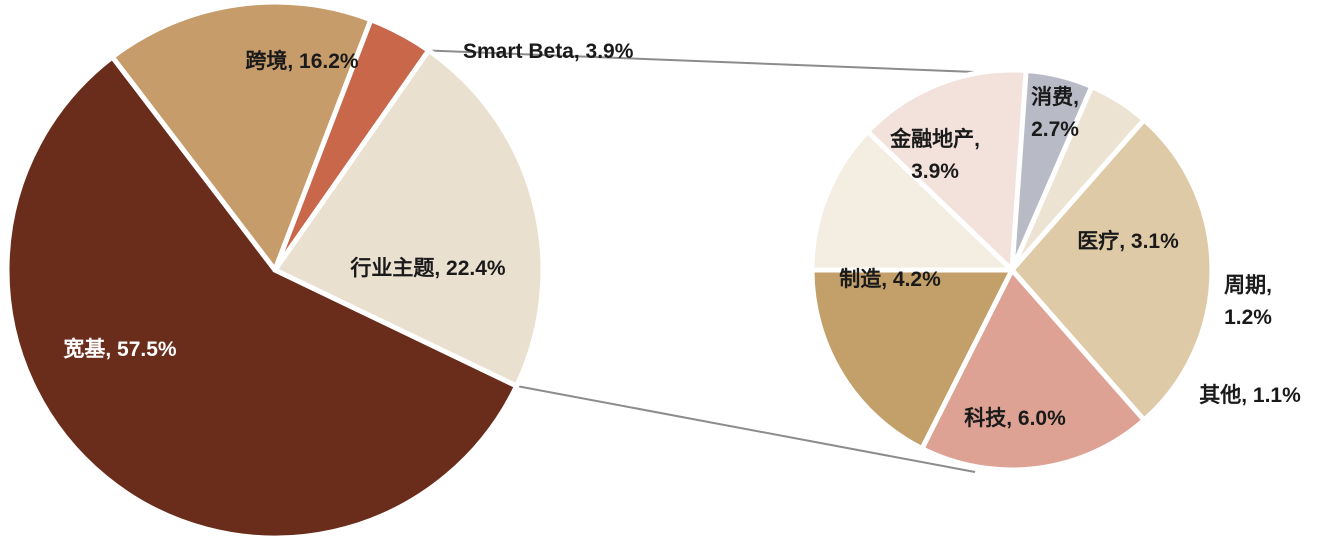 The height and width of the screenshot is (549, 1332). I want to click on sub-slice-label-2-line-1: 1.2%, so click(1248, 317).